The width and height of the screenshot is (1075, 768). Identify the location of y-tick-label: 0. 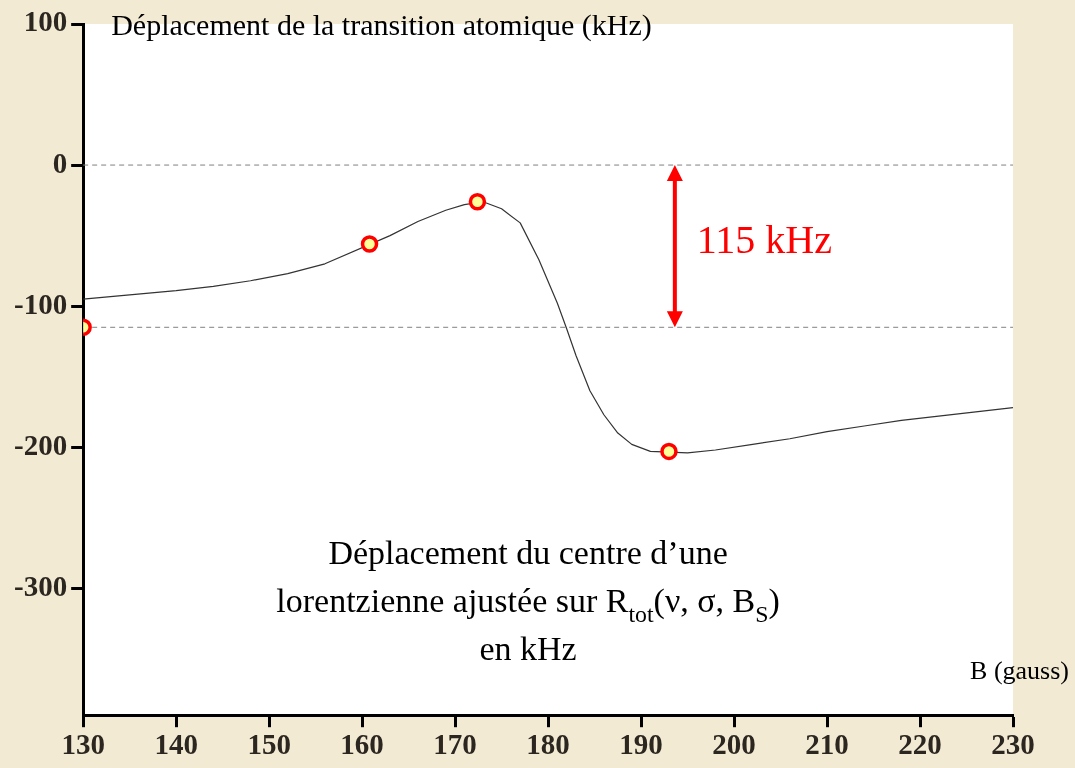
(60, 162).